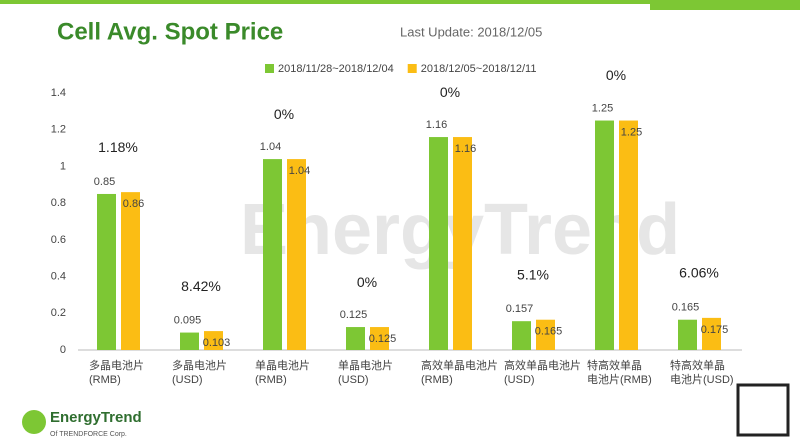 This screenshot has width=800, height=447. I want to click on value-label: 0.157, so click(520, 309).